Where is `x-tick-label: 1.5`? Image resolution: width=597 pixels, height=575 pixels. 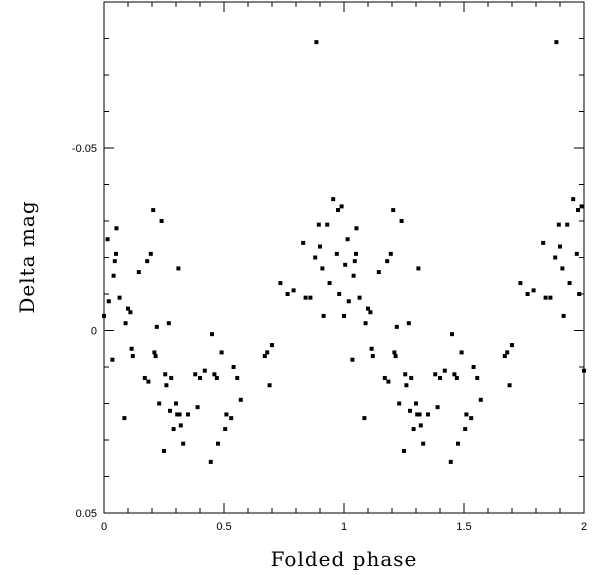 x-tick-label: 1.5 is located at coordinates (463, 527).